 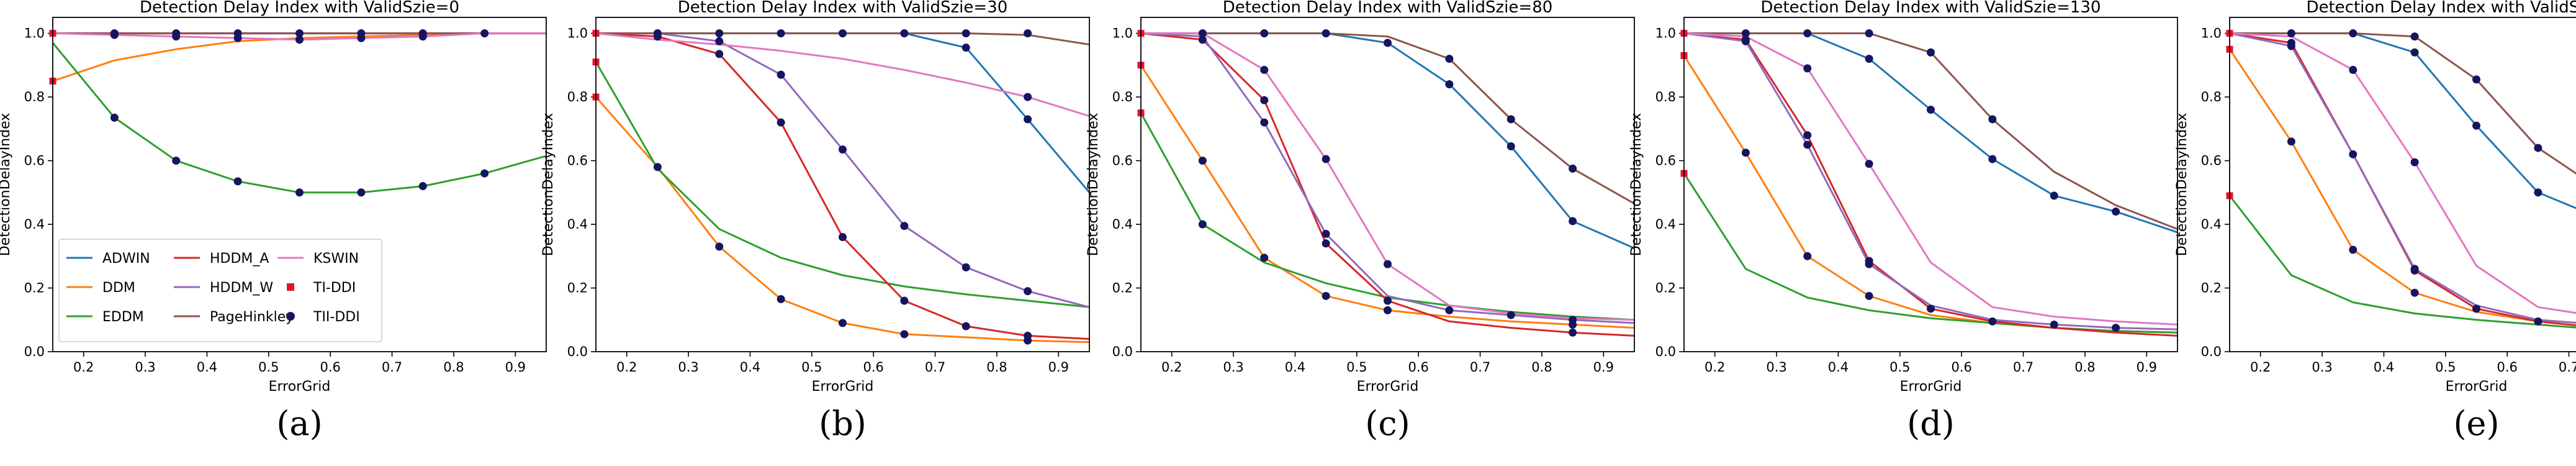 What do you see at coordinates (2476, 423) in the screenshot?
I see `panel-caption: (e)` at bounding box center [2476, 423].